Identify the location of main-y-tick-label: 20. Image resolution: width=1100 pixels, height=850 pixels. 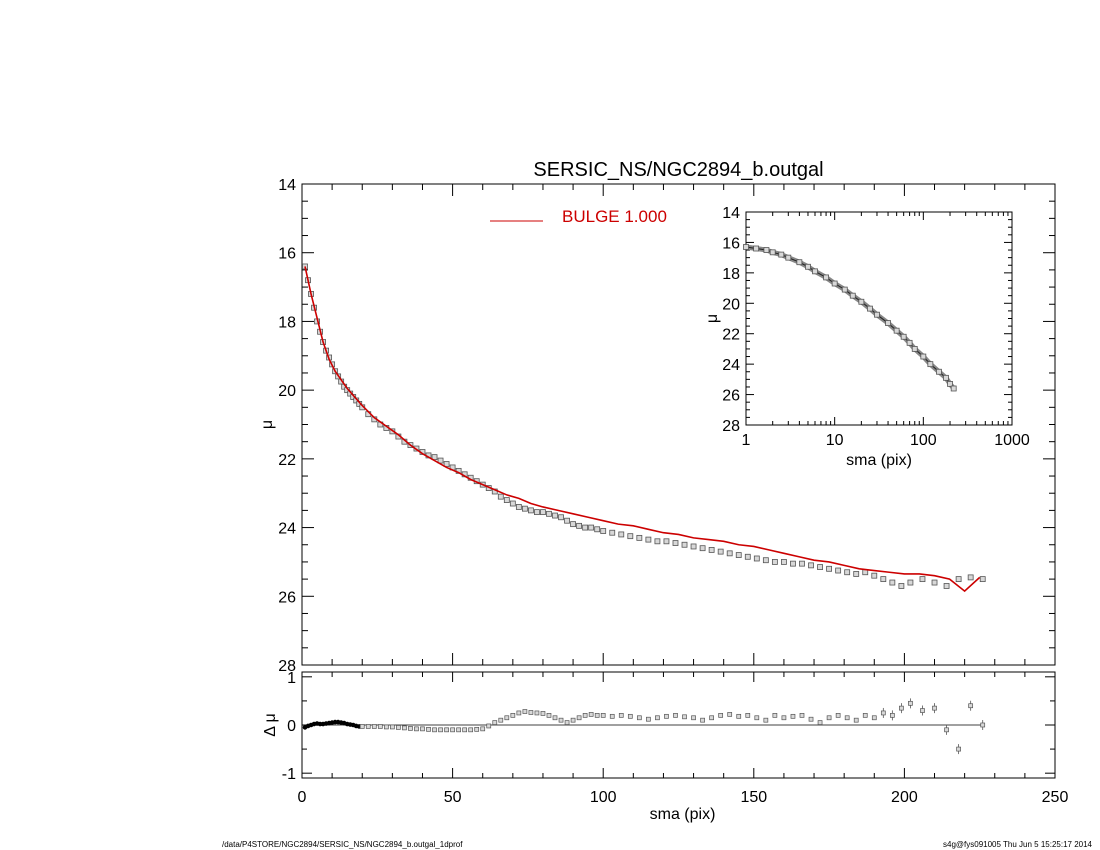
(287, 391).